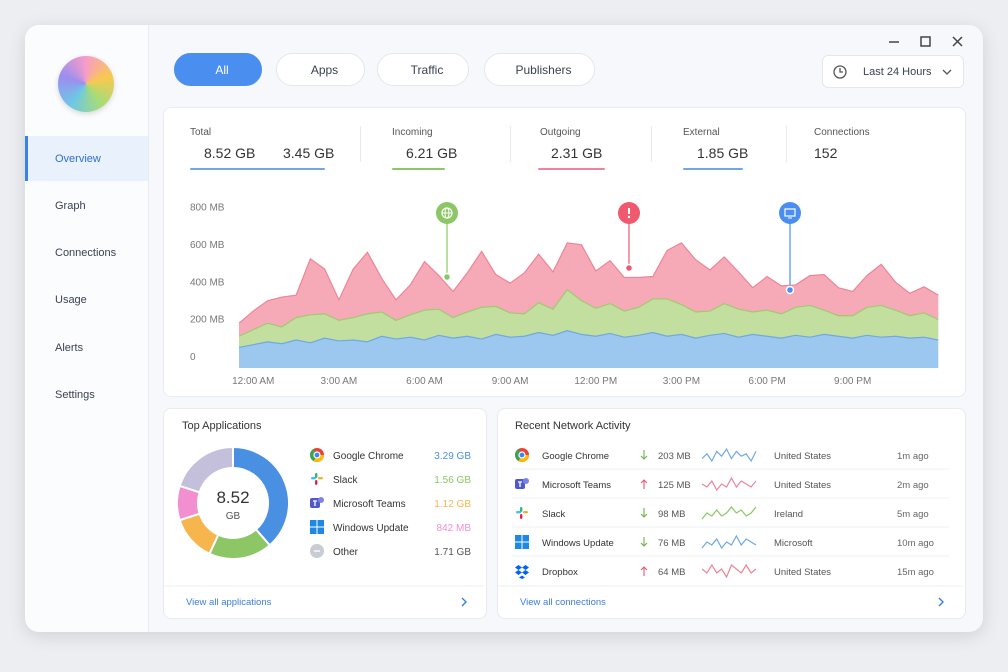 The width and height of the screenshot is (1008, 672). Describe the element at coordinates (222, 426) in the screenshot. I see `card-title: Top Applications` at that location.